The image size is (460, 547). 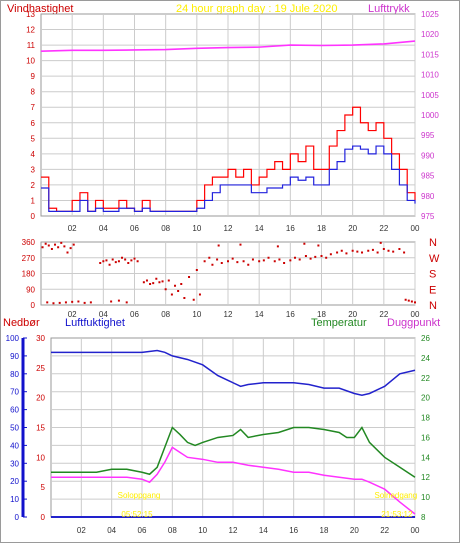 What do you see at coordinates (196, 314) in the screenshot?
I see `wind-direction-x-tick-label: 10` at bounding box center [196, 314].